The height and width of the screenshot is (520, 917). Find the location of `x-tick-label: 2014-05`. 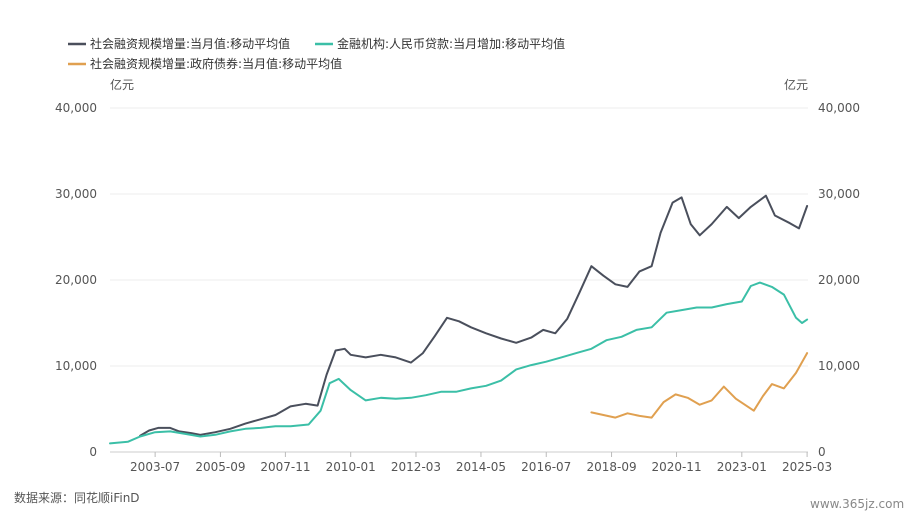

x-tick-label: 2014-05 is located at coordinates (481, 467).